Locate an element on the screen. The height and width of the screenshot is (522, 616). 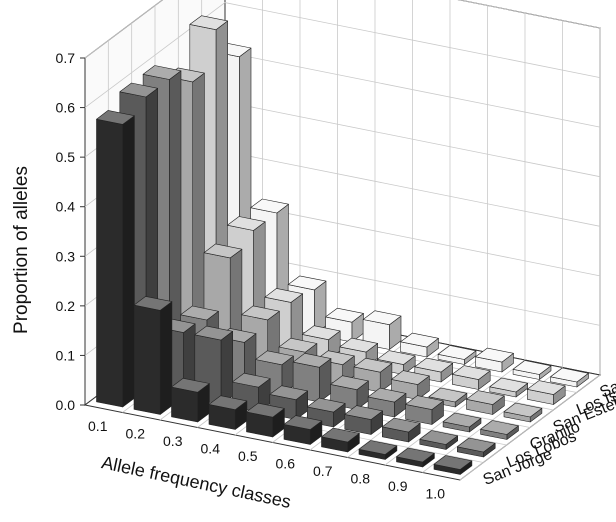
x-tick-label: 0.7 is located at coordinates (323, 471).